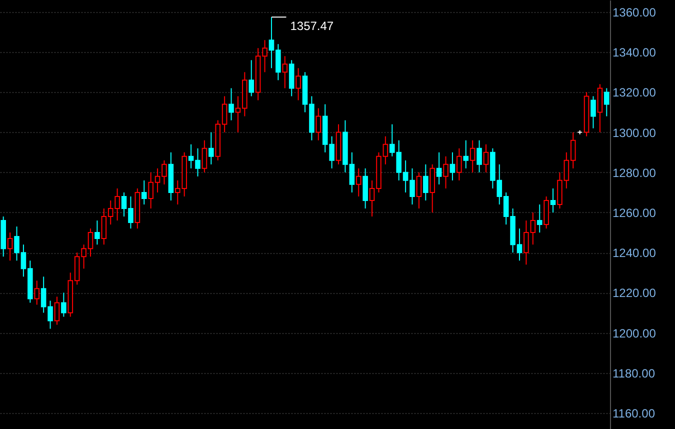 Image resolution: width=675 pixels, height=429 pixels. I want to click on y-tick-label: 1260.00, so click(634, 213).